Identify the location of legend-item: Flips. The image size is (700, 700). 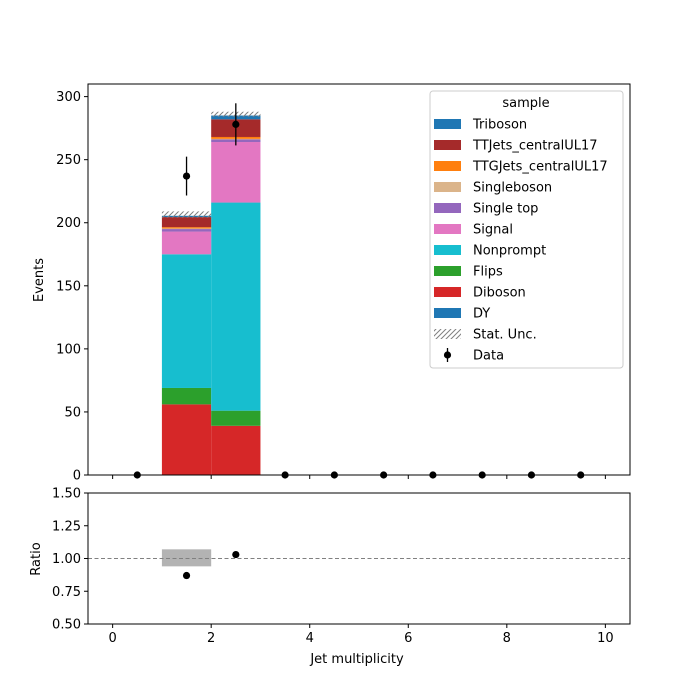
(468, 272).